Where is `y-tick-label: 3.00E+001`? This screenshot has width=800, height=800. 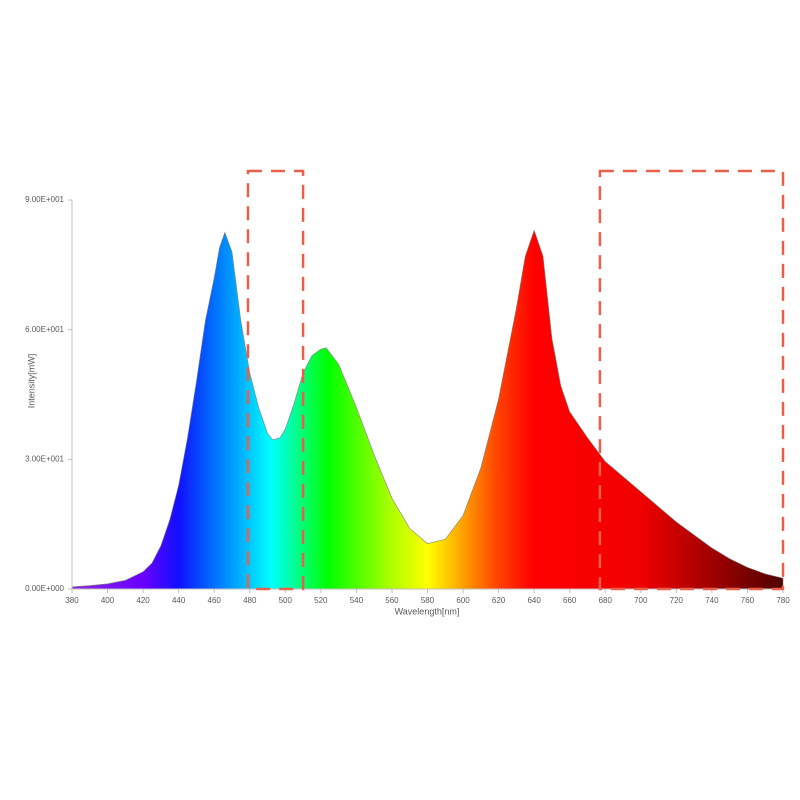
y-tick-label: 3.00E+001 is located at coordinates (44, 458).